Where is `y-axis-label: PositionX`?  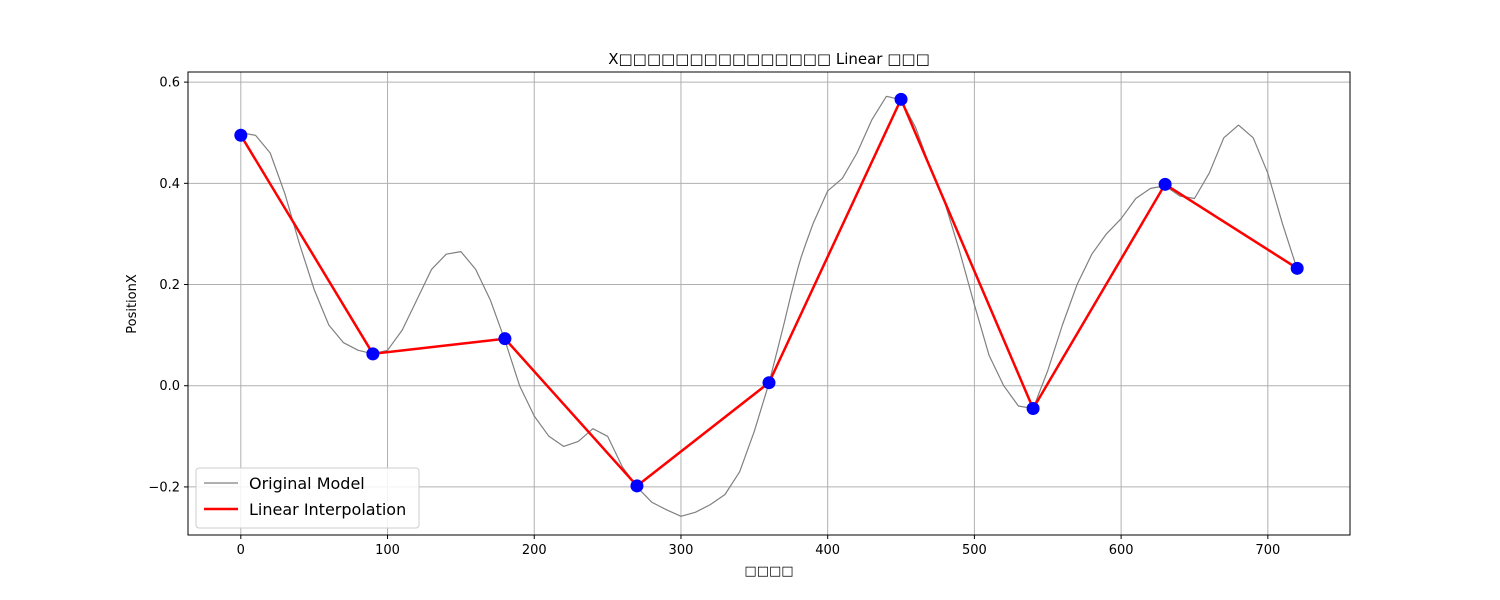 y-axis-label: PositionX is located at coordinates (132, 304).